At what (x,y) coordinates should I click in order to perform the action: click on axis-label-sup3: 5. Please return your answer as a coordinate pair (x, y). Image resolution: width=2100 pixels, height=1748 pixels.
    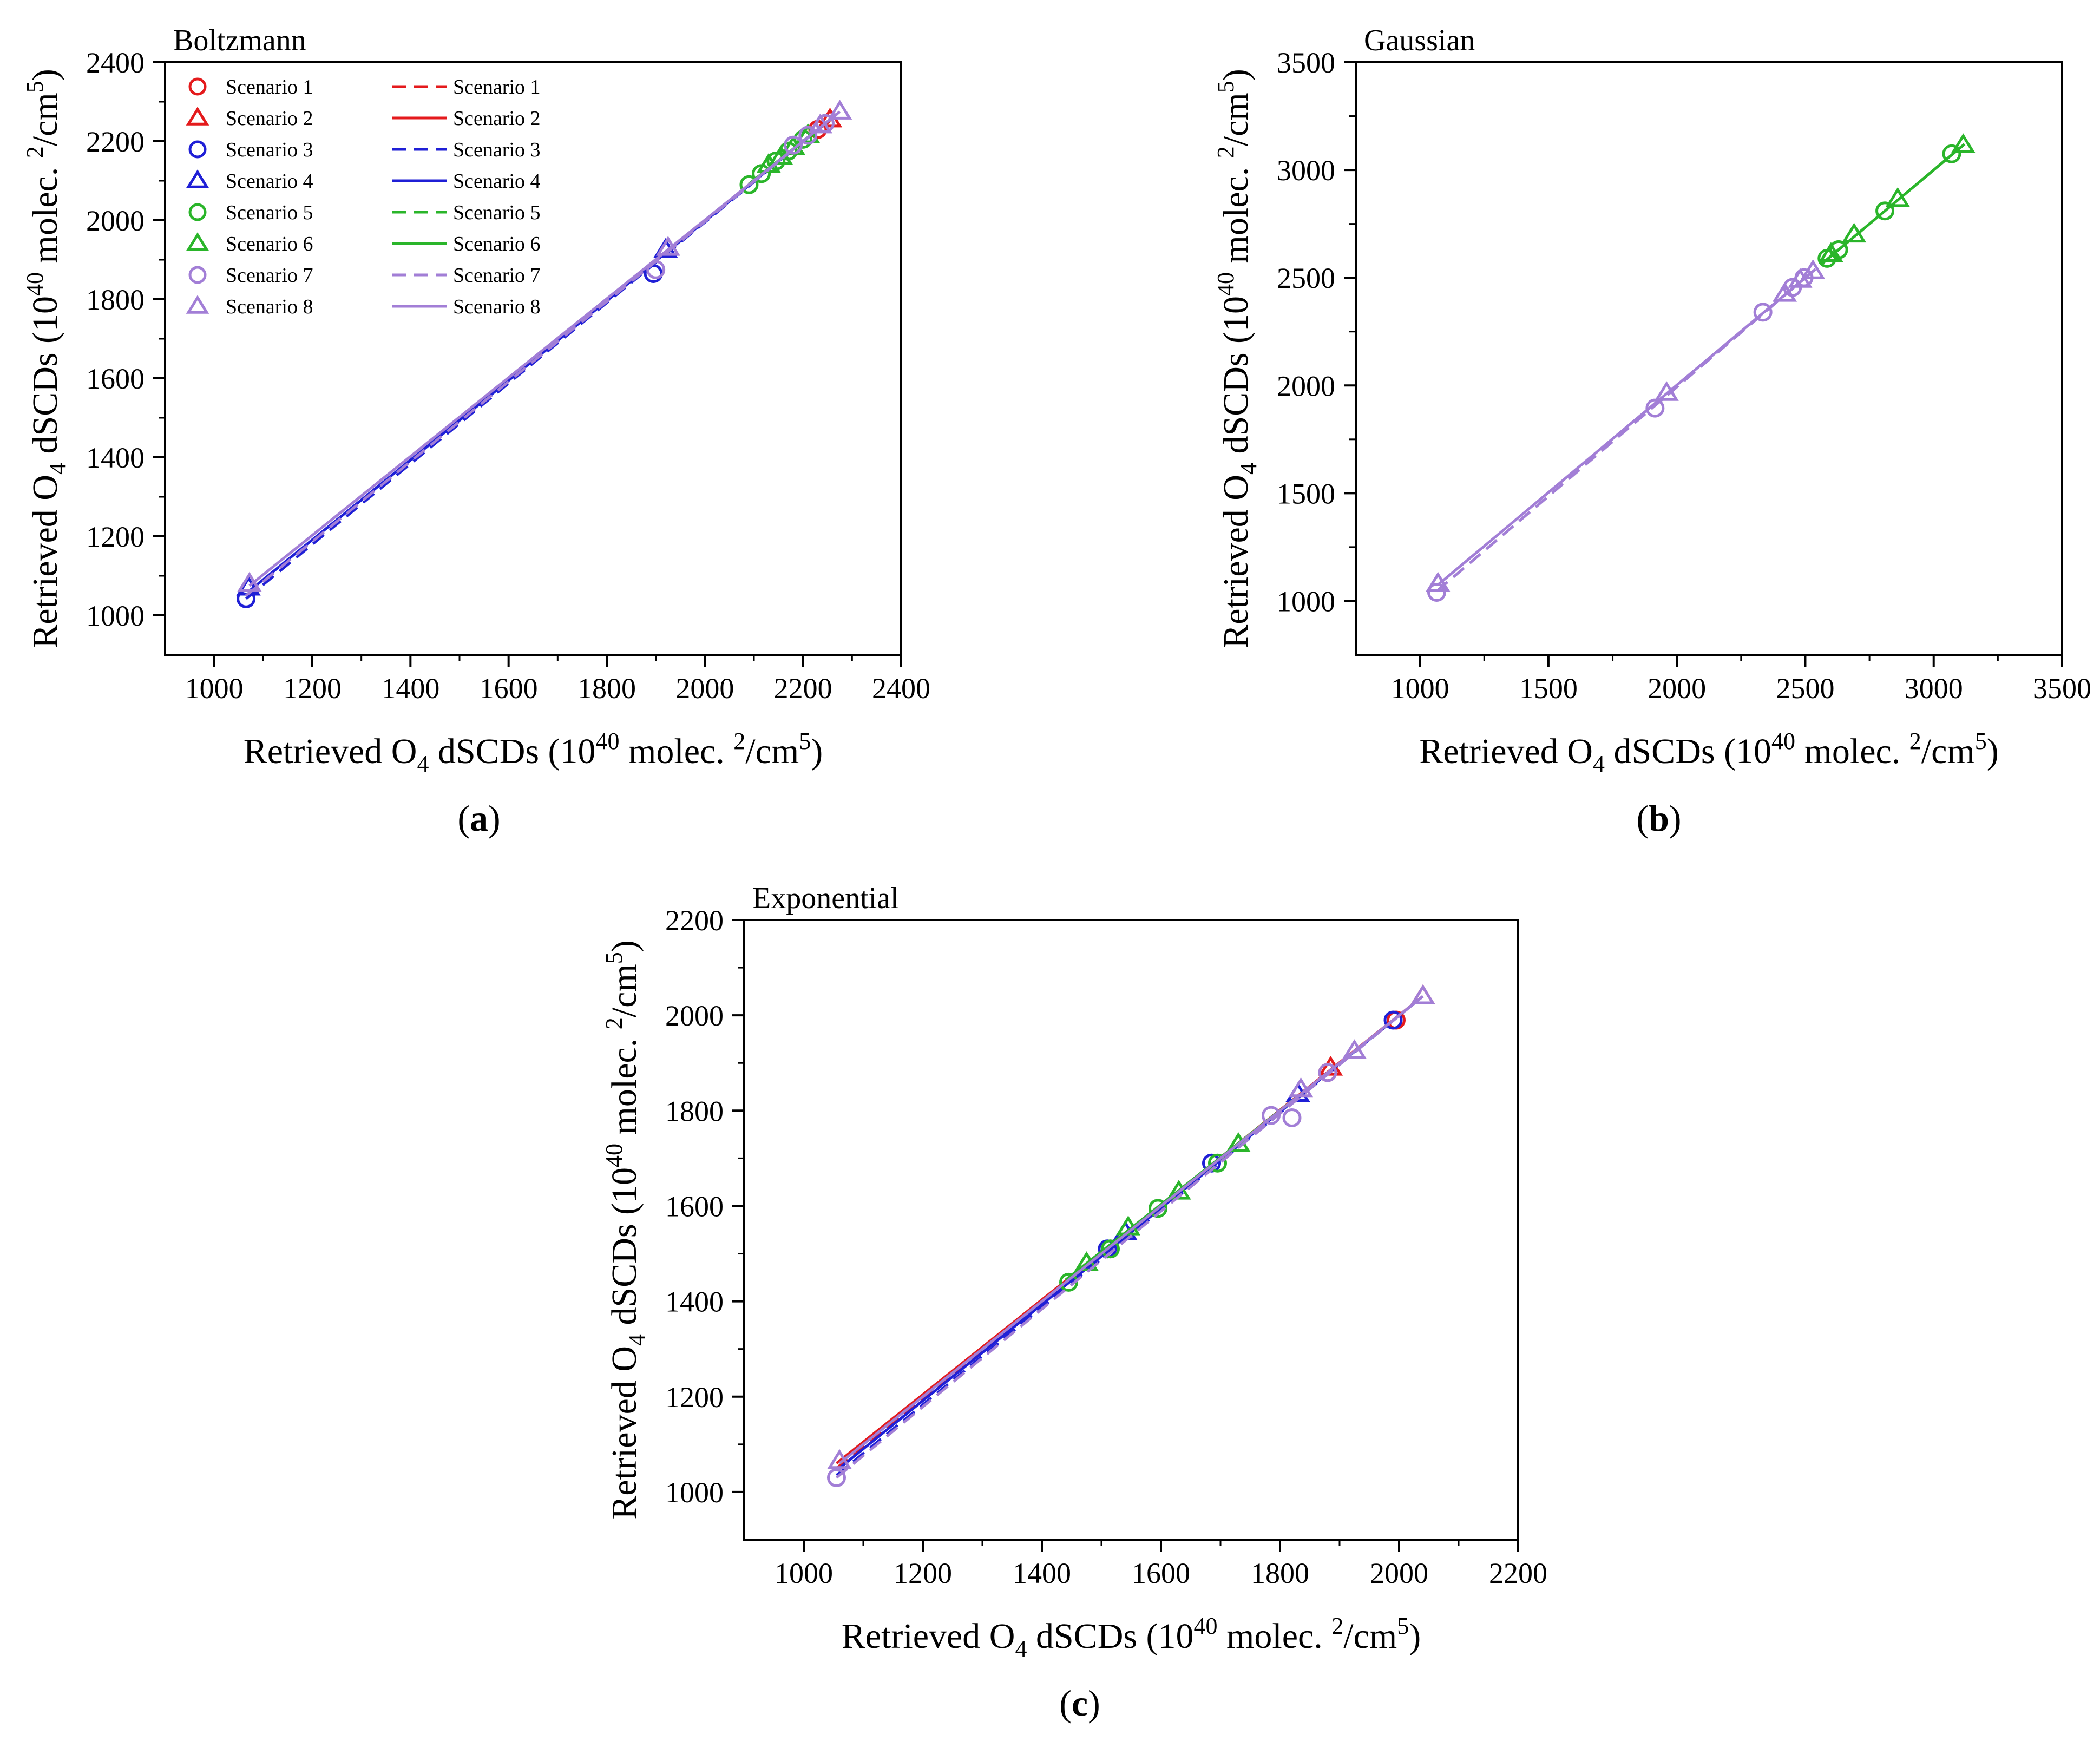
    Looking at the image, I should click on (1403, 1626).